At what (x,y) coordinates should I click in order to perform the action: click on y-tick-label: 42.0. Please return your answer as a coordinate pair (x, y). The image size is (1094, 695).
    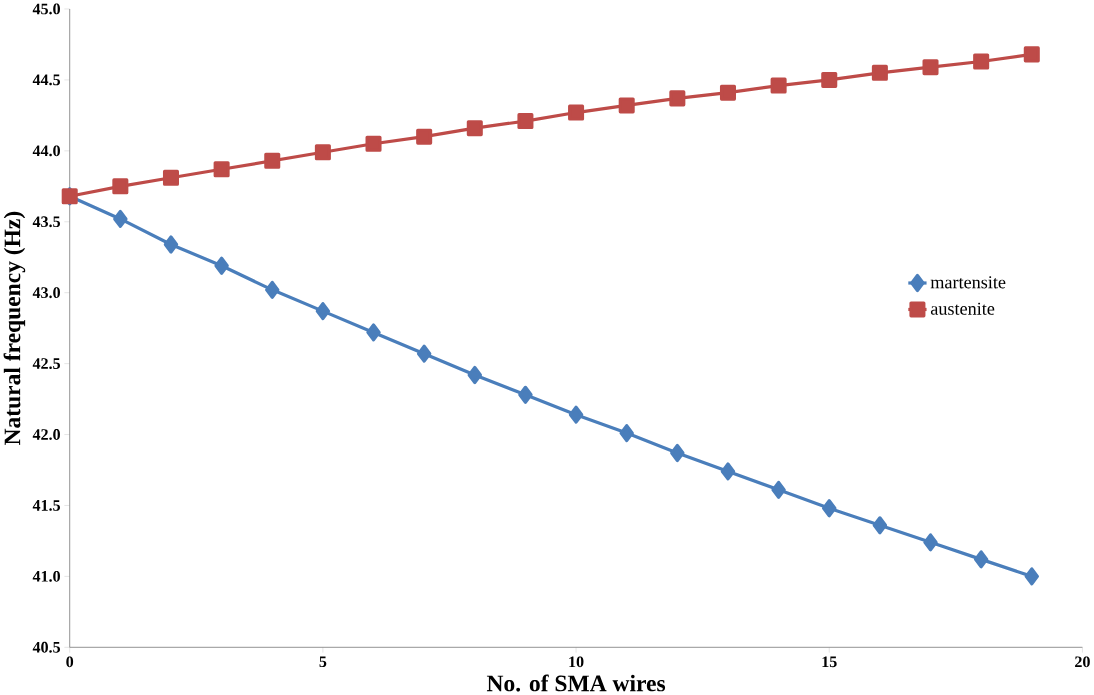
    Looking at the image, I should click on (46, 434).